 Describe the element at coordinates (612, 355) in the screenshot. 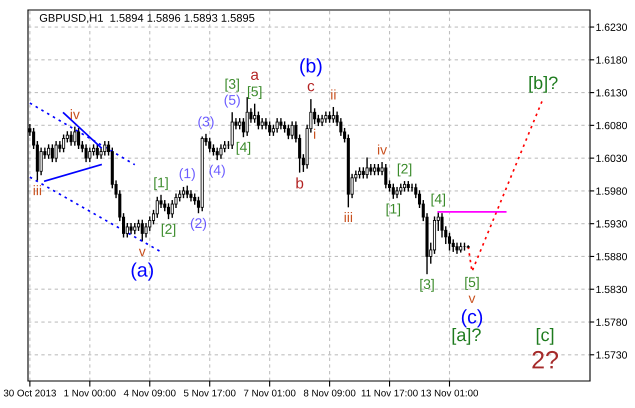

I see `y-tick-label: 1.5730` at that location.